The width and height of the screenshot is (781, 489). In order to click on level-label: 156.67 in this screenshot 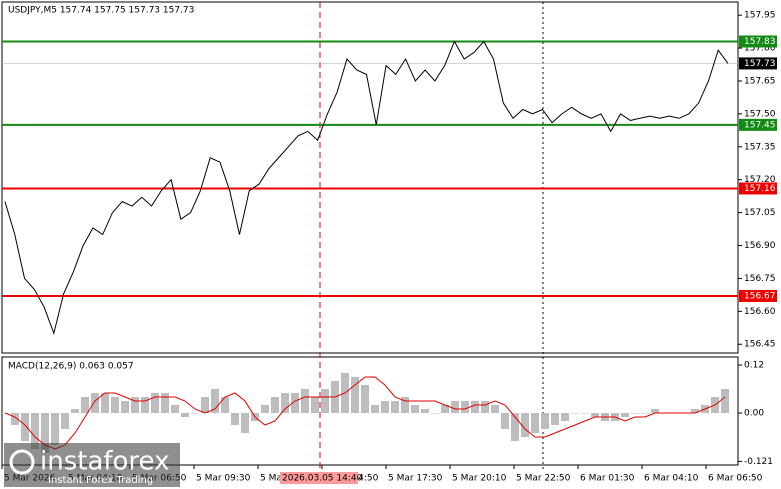, I will do `click(760, 296)`.